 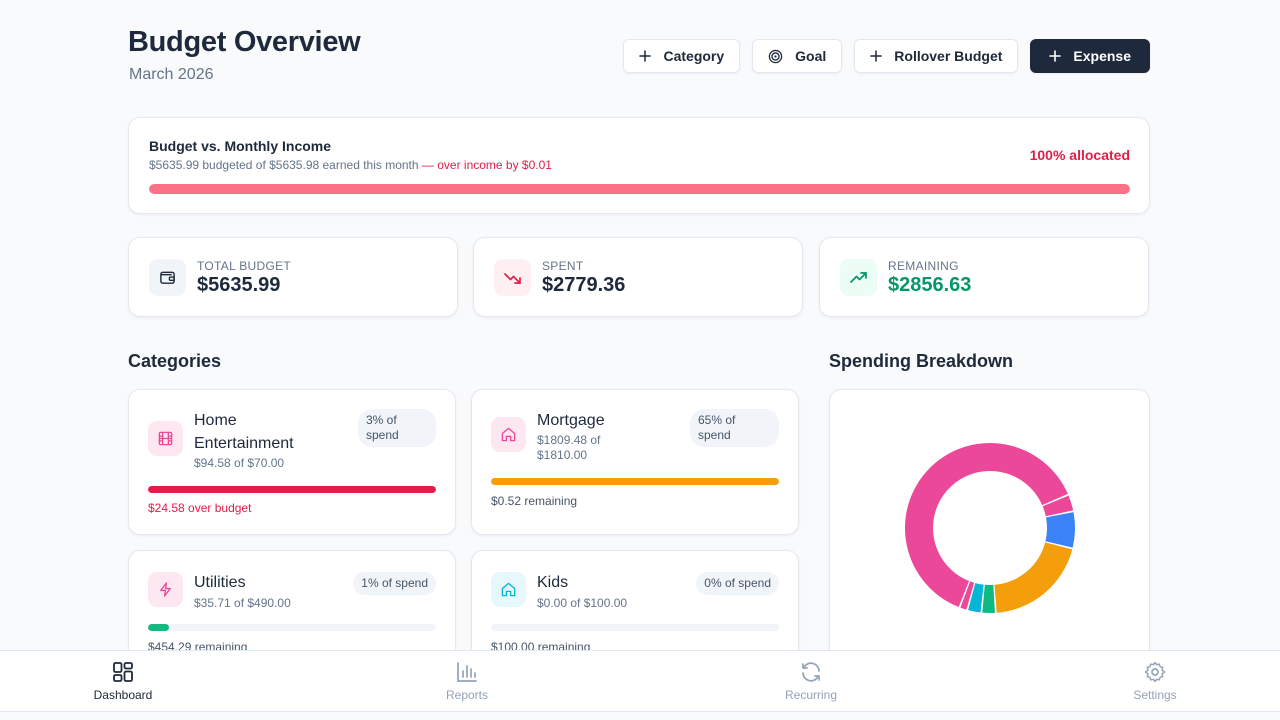 I want to click on nav-label: Recurring, so click(x=811, y=695).